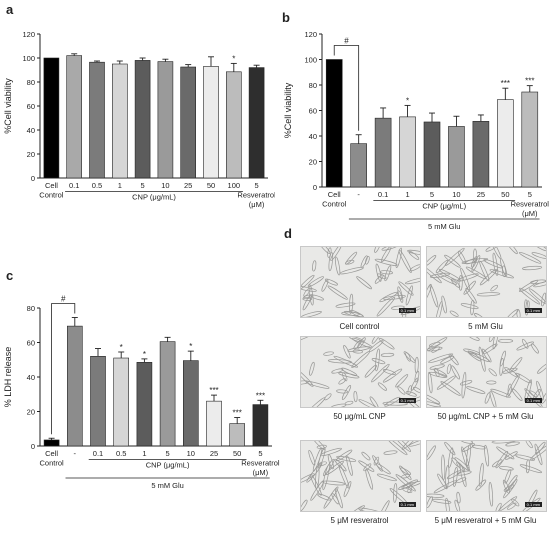  What do you see at coordinates (33, 178) in the screenshot?
I see `y-tick-label: 0` at bounding box center [33, 178].